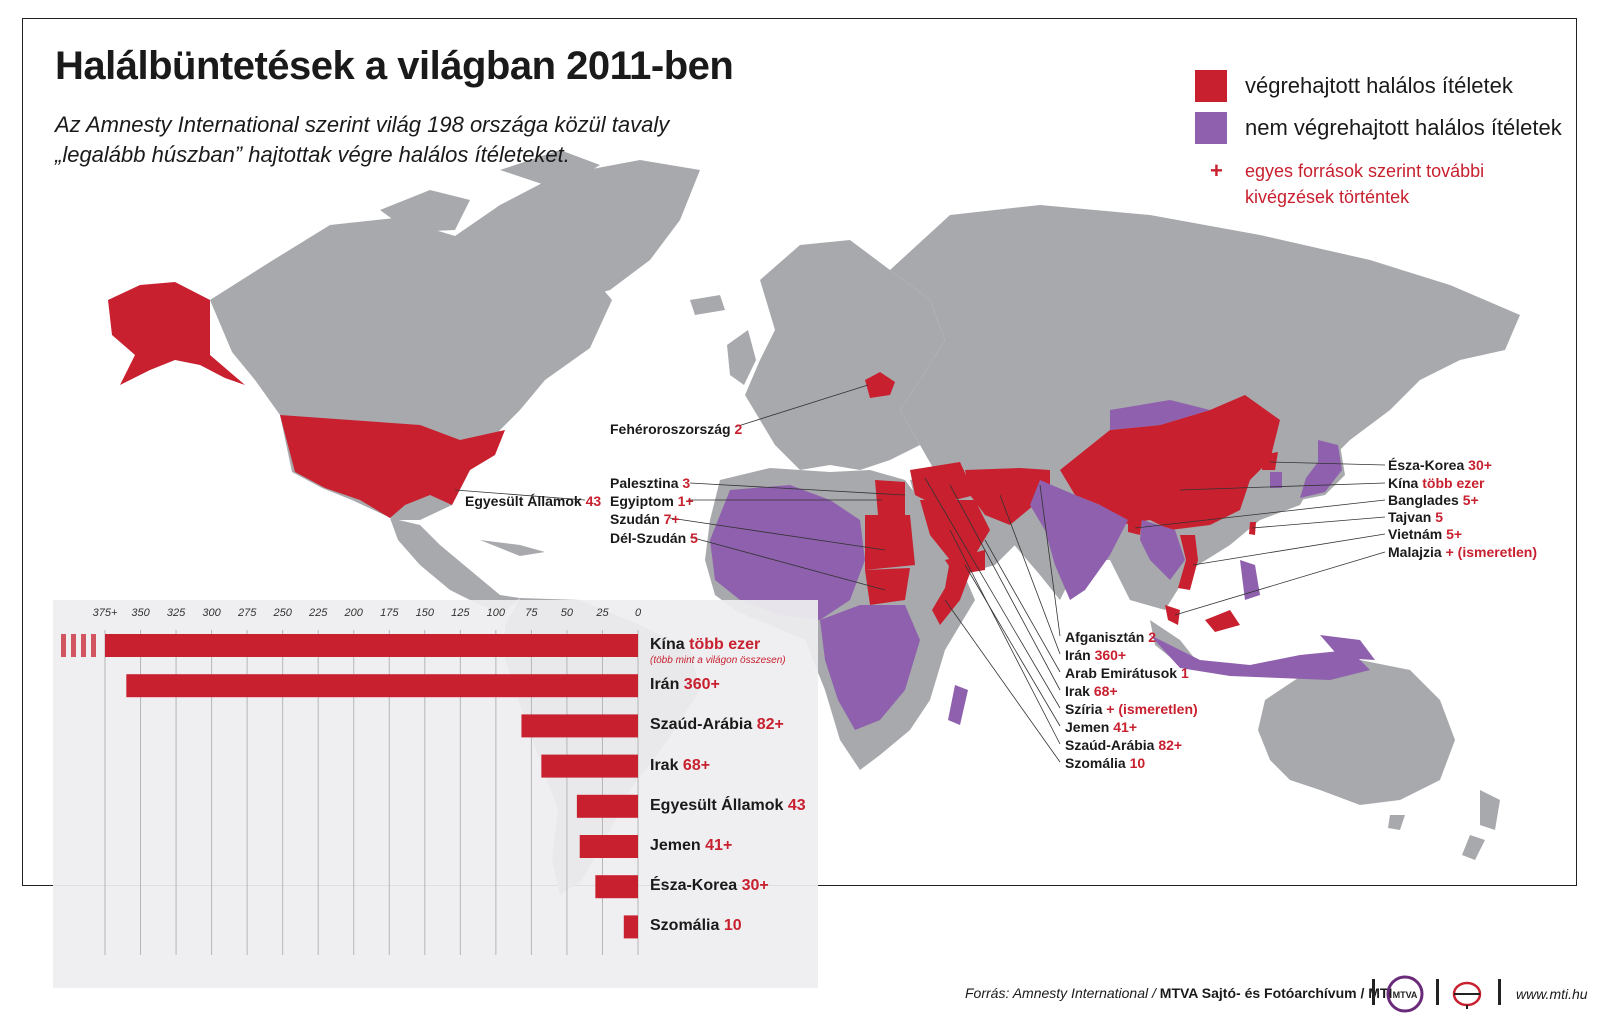 This screenshot has height=1020, width=1600. What do you see at coordinates (354, 613) in the screenshot?
I see `x-tick-label: 200` at bounding box center [354, 613].